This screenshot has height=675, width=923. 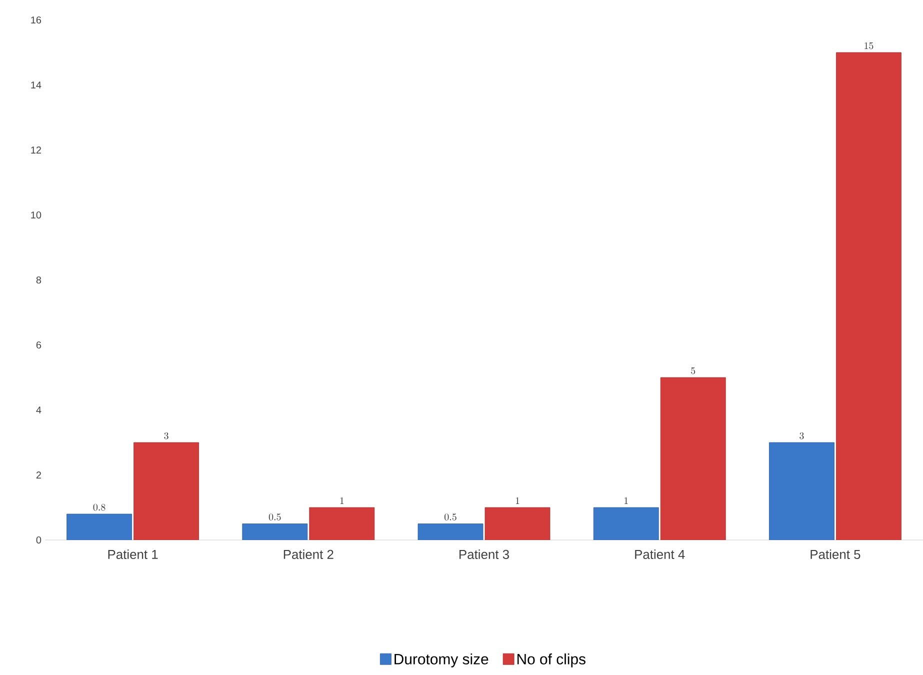 I want to click on data-label: 0.8, so click(x=99, y=507).